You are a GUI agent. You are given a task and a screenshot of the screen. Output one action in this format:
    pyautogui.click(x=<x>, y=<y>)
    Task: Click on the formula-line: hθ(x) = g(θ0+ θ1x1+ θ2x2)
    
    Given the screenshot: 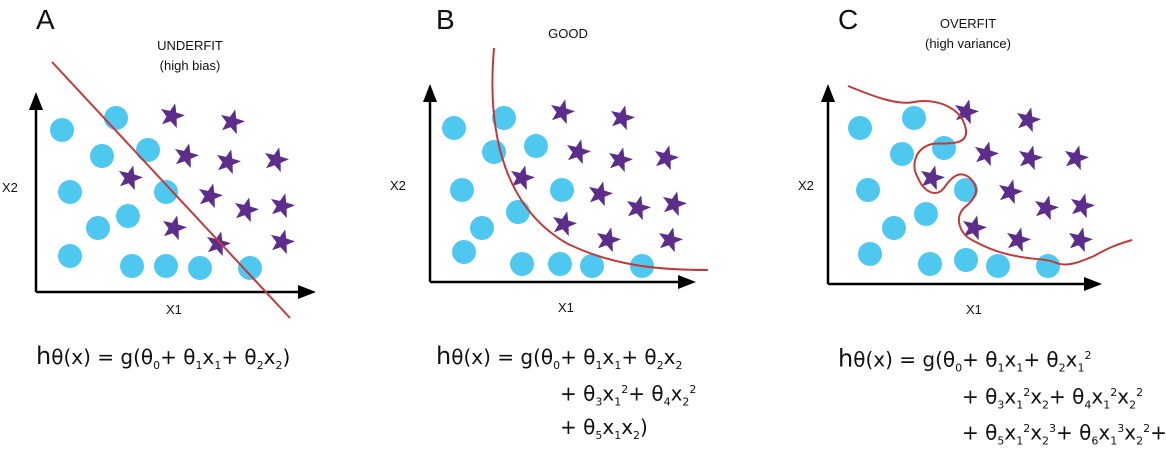 What is the action you would take?
    pyautogui.click(x=163, y=357)
    